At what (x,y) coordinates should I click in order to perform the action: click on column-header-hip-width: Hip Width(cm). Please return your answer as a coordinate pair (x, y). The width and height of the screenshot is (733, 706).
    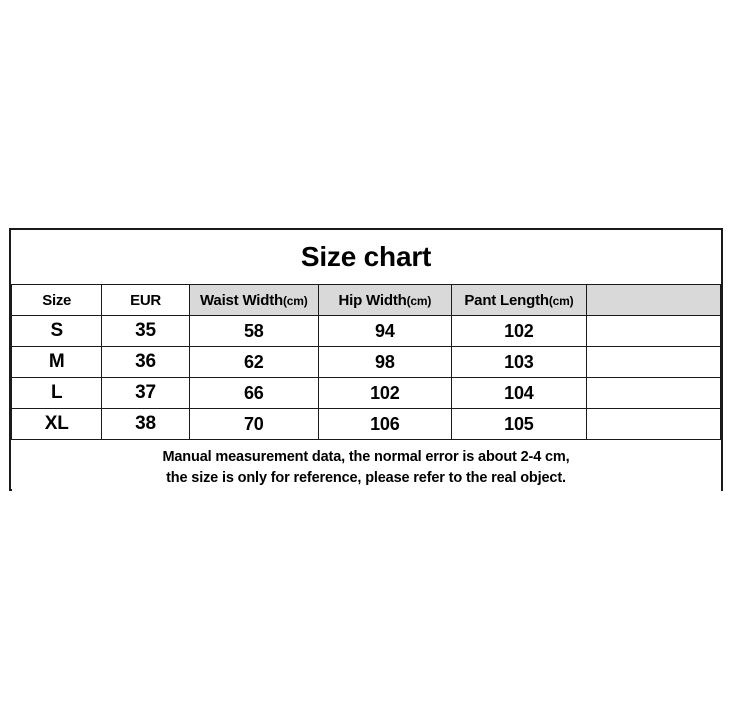
    Looking at the image, I should click on (384, 300).